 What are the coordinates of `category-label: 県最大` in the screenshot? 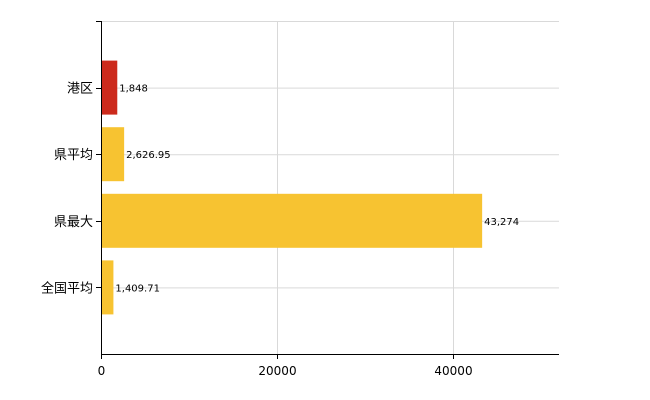 It's located at (73, 222).